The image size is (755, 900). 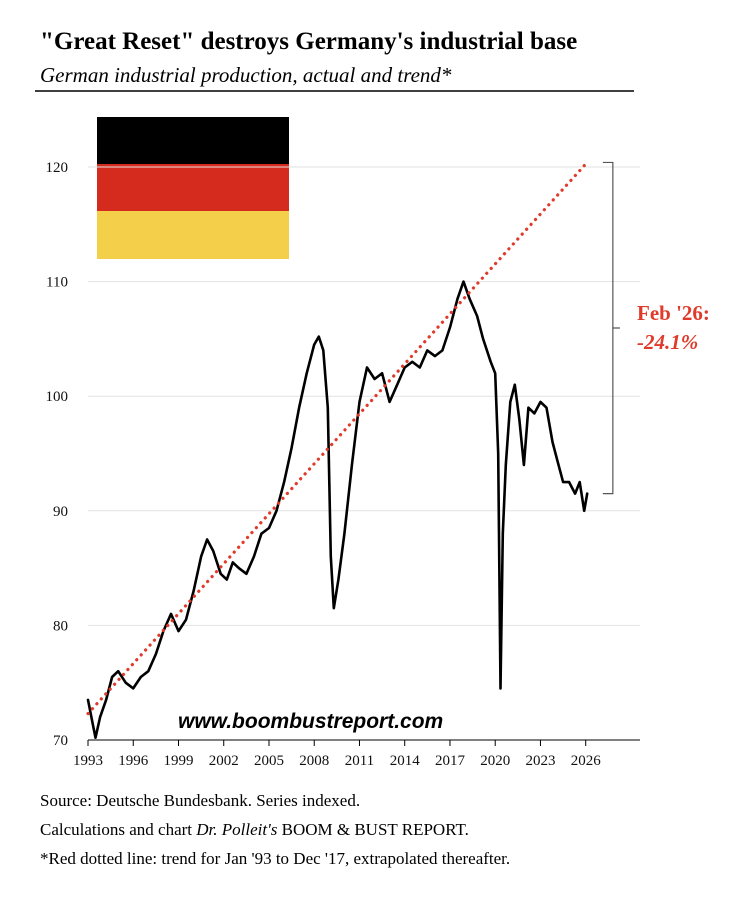 I want to click on annotation-text: -24.1%, so click(x=667, y=342).